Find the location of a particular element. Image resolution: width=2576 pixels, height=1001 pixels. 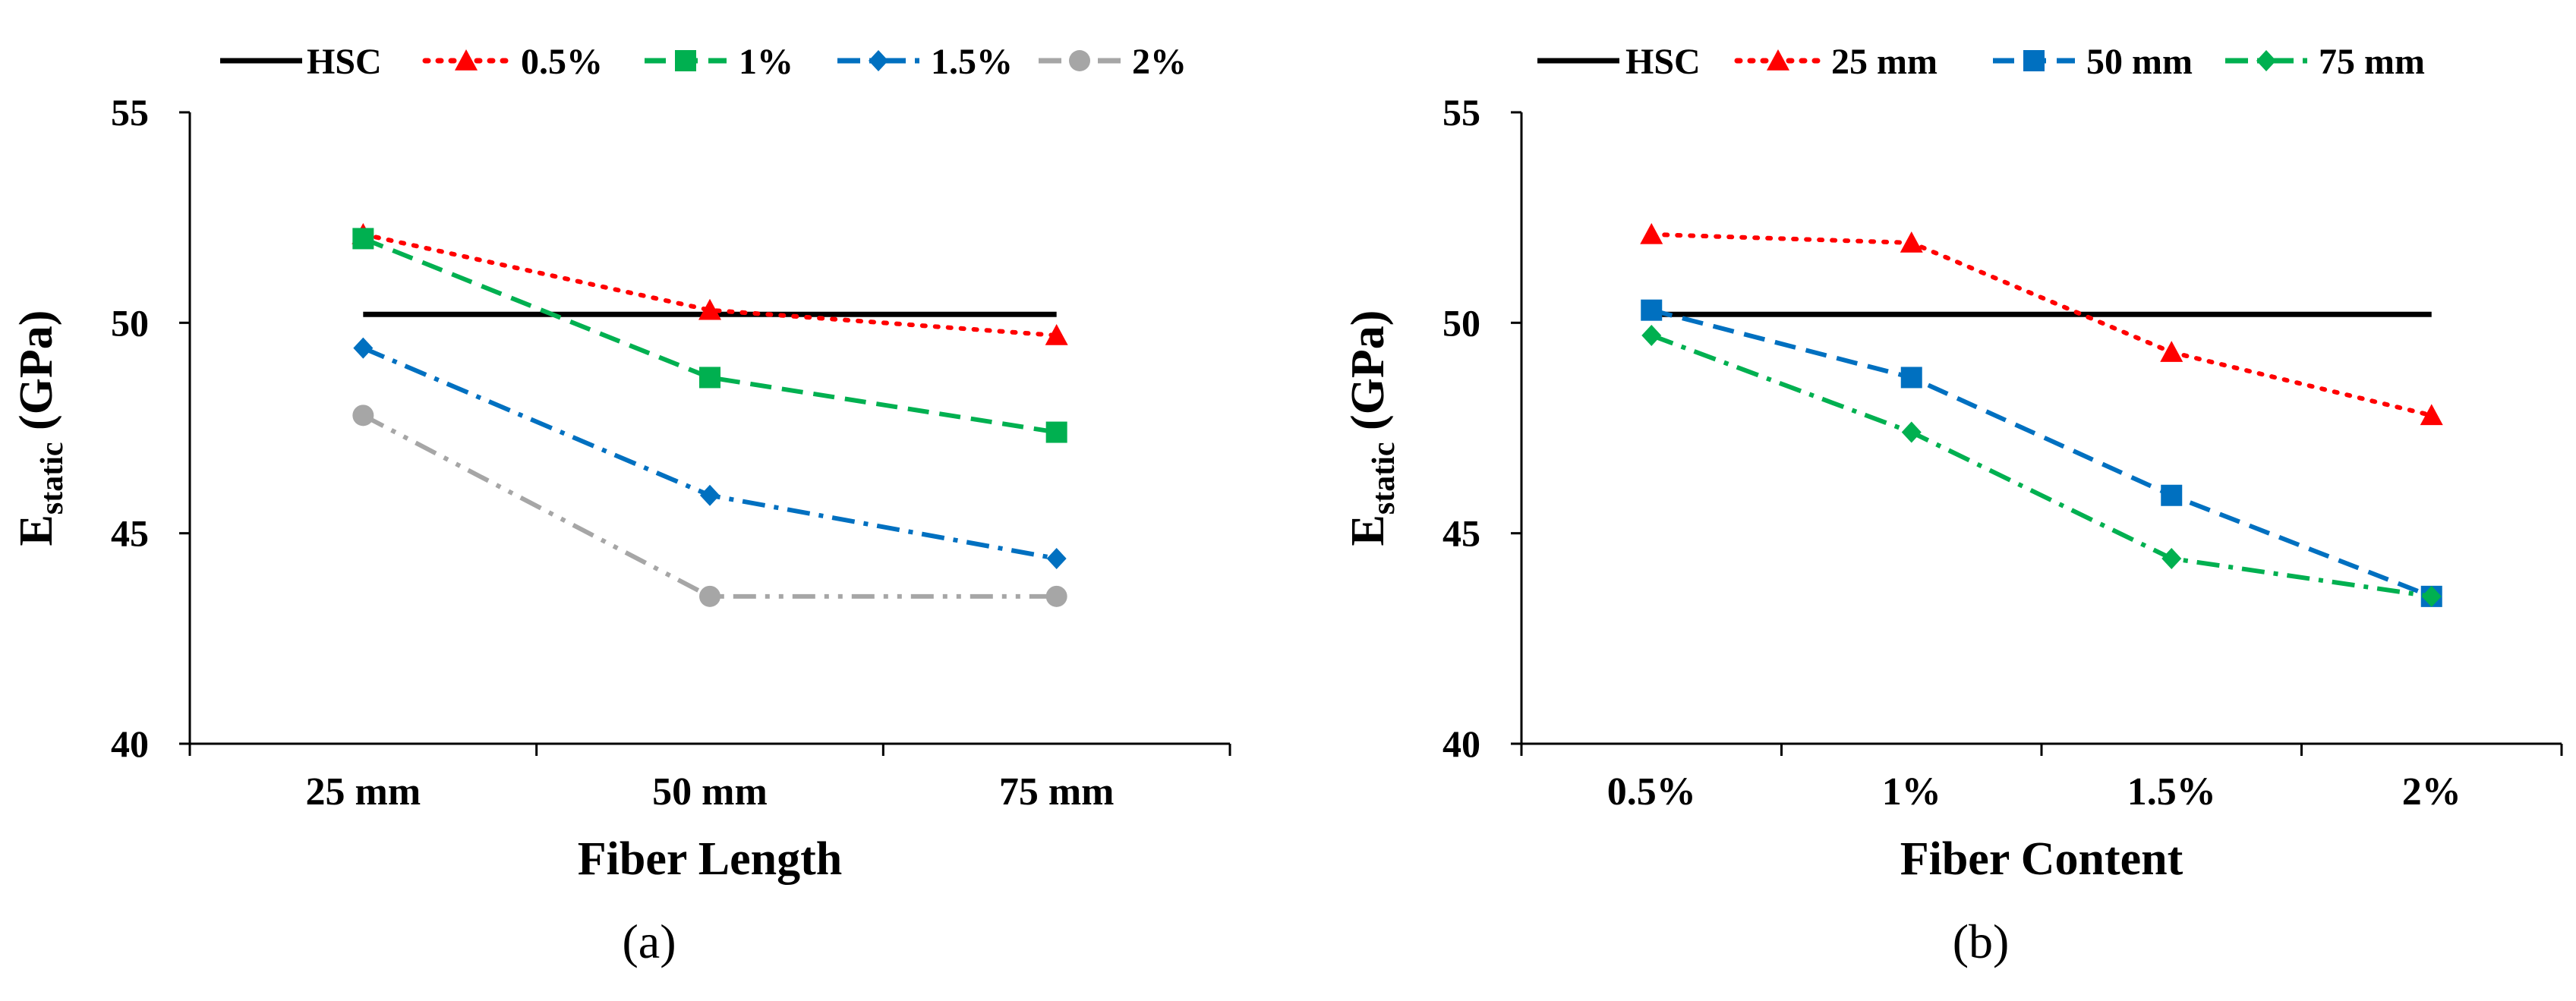

x-tick-label: 75 mm is located at coordinates (1057, 792).